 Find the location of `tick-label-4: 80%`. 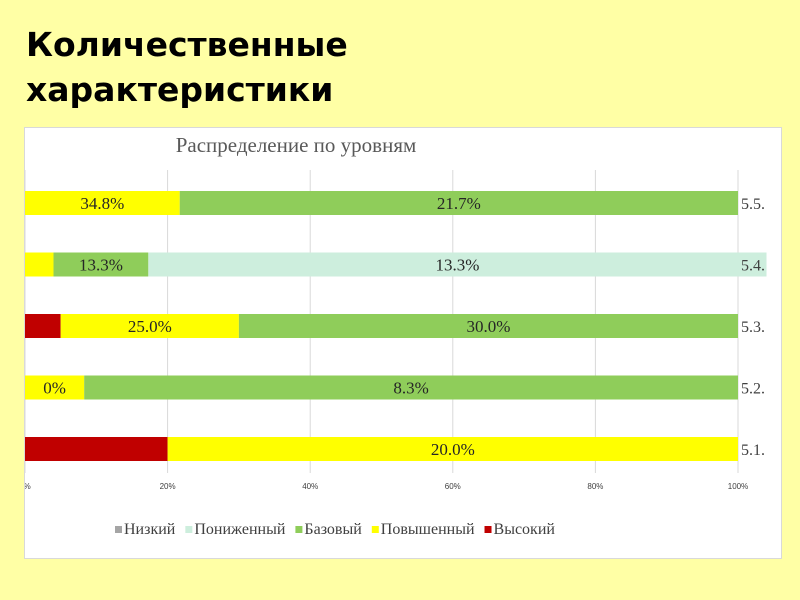

tick-label-4: 80% is located at coordinates (595, 486).